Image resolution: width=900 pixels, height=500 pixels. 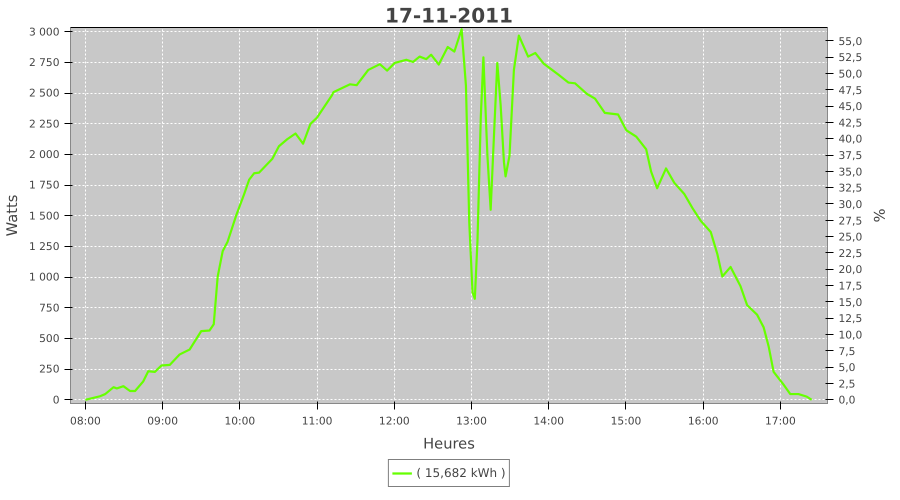 What do you see at coordinates (703, 421) in the screenshot?
I see `x-tick-label: 16:00` at bounding box center [703, 421].